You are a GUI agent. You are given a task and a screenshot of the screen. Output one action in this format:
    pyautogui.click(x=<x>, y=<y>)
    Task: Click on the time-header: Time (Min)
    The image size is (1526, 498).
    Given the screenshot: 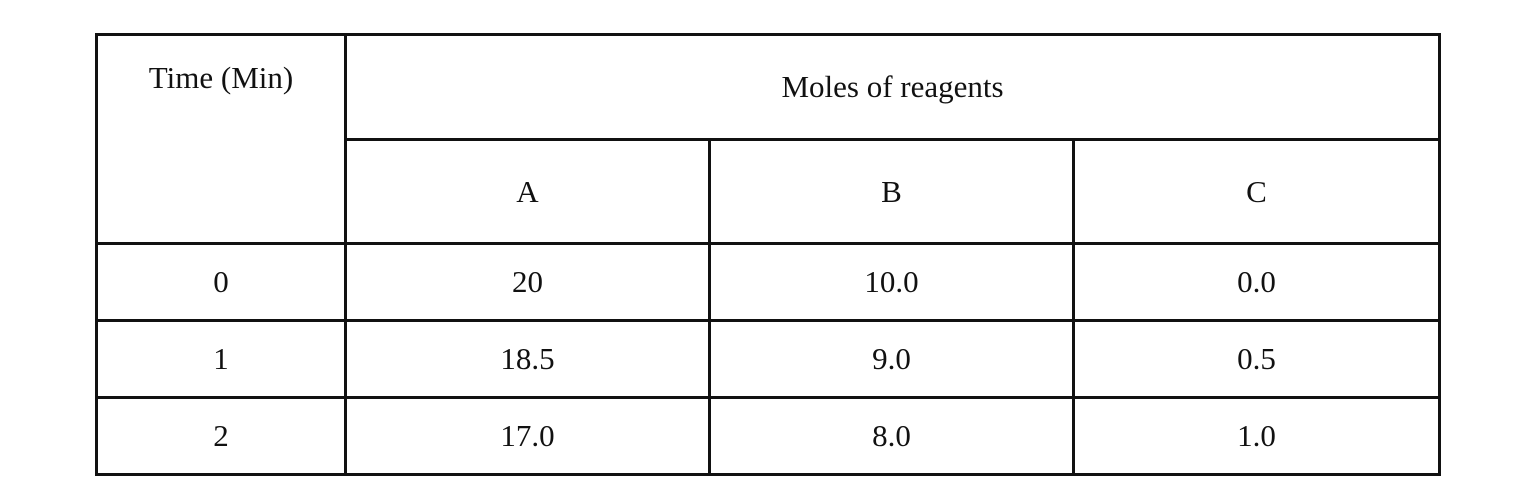 What is the action you would take?
    pyautogui.click(x=221, y=139)
    